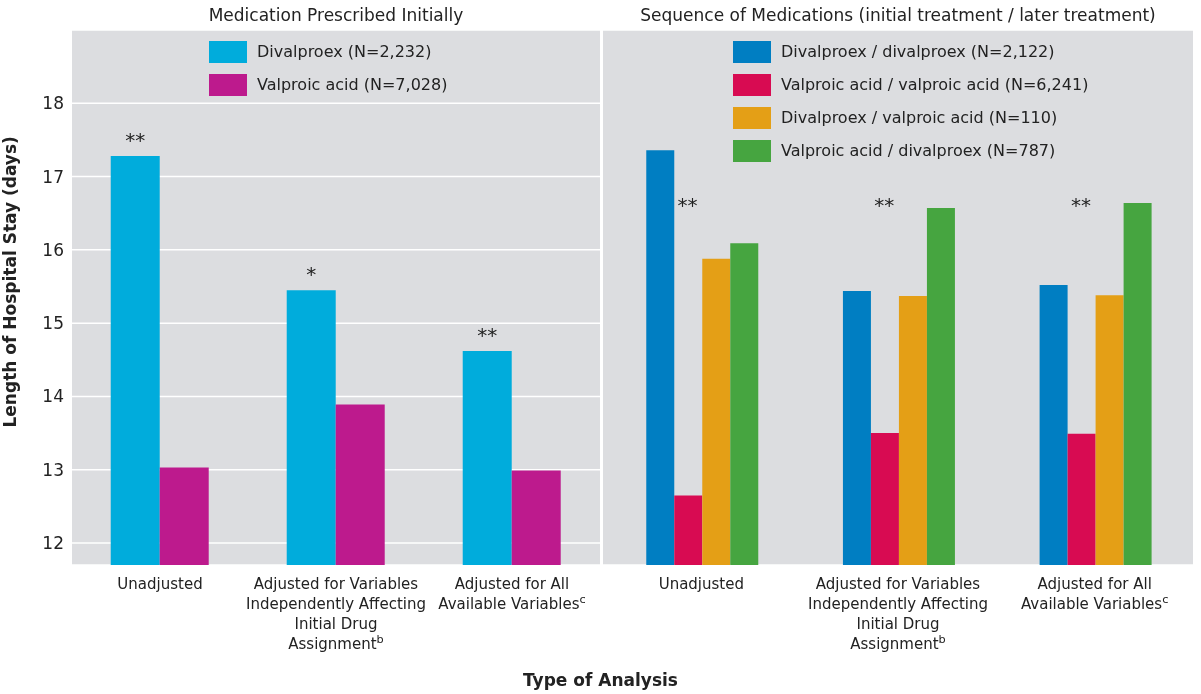 This screenshot has height=694, width=1201. What do you see at coordinates (918, 150) in the screenshot?
I see `legend-label: Valproic acid / divalproex (N=787)` at bounding box center [918, 150].